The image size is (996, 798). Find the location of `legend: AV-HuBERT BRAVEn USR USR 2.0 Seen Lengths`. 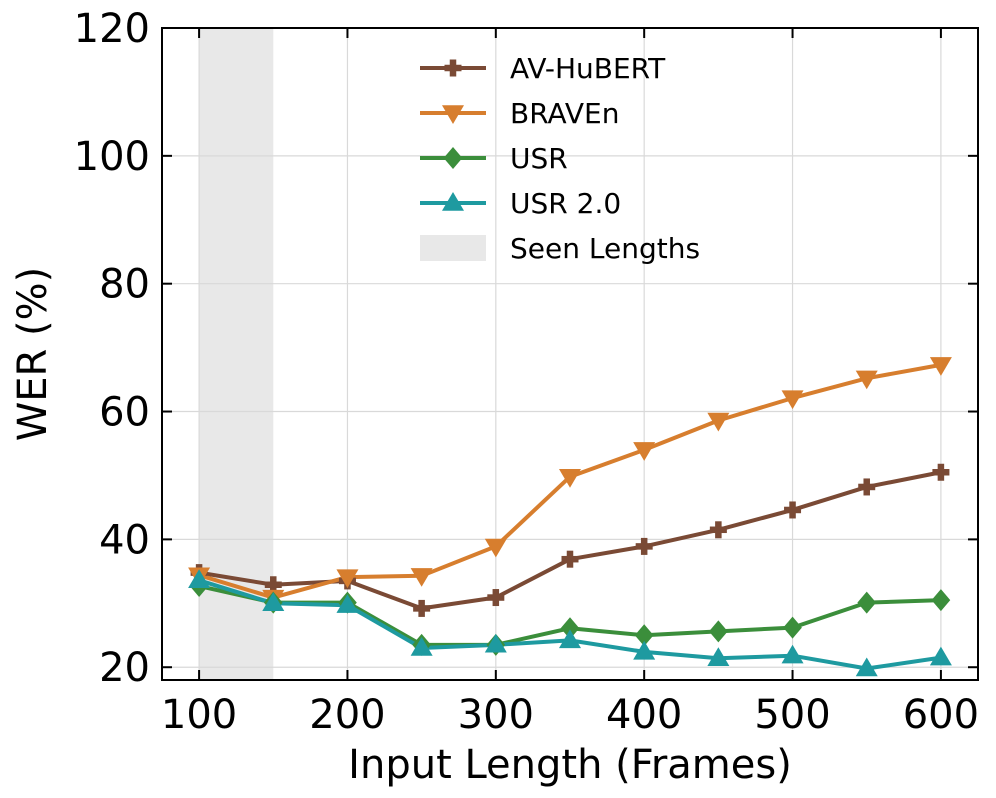

legend: AV-HuBERT BRAVEn USR USR 2.0 Seen Lengths is located at coordinates (560, 158).